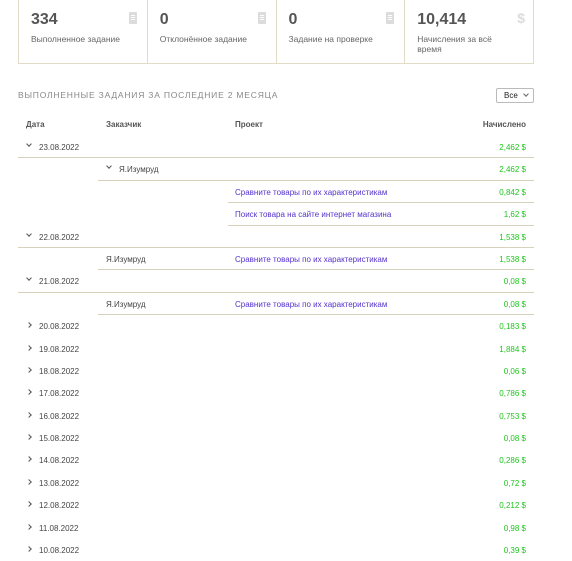 The image size is (572, 561). Describe the element at coordinates (59, 147) in the screenshot. I see `row-date: 23.08.2022` at that location.